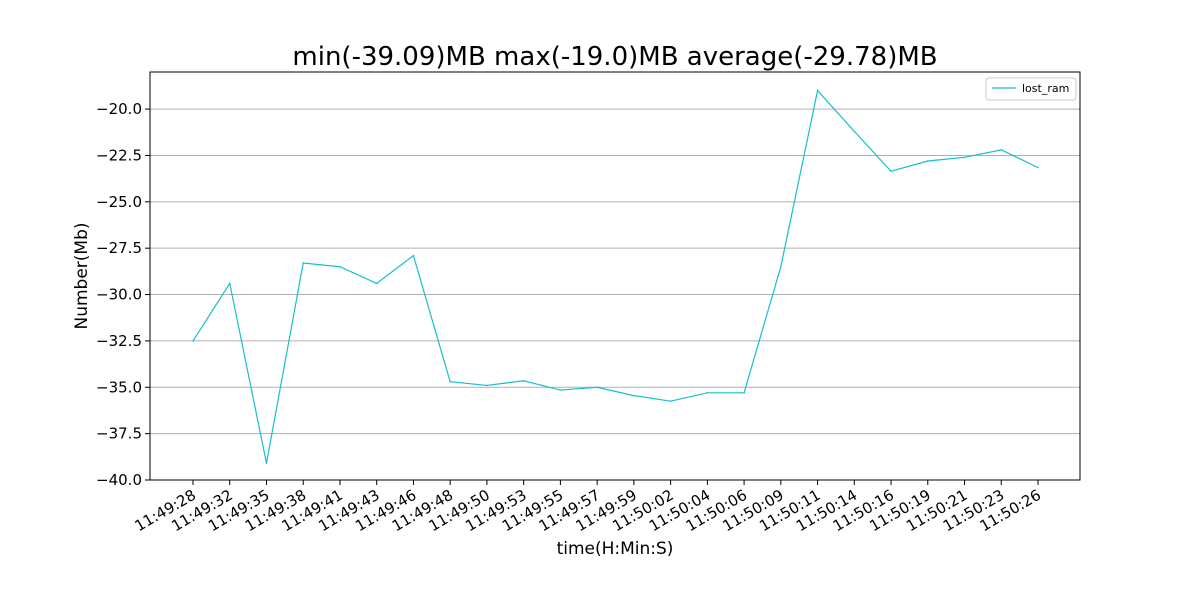 This screenshot has height=600, width=1200. Describe the element at coordinates (119, 480) in the screenshot. I see `y-tick-label: −40.0` at that location.